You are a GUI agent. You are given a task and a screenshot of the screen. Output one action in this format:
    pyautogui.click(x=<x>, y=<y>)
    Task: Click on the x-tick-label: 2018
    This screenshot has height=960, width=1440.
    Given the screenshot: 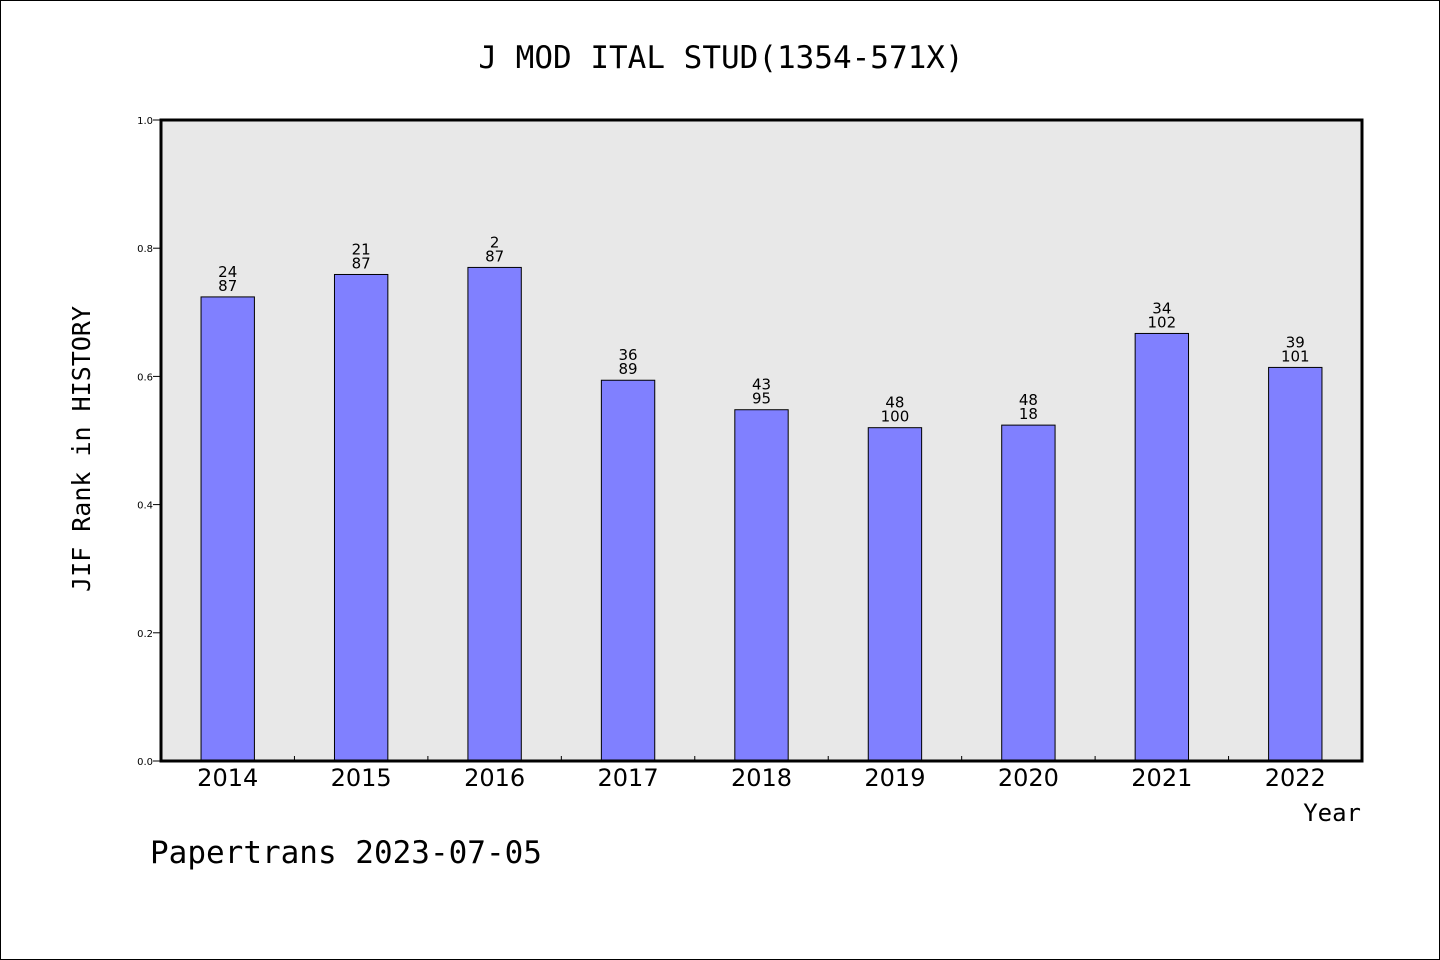 What is the action you would take?
    pyautogui.click(x=761, y=778)
    